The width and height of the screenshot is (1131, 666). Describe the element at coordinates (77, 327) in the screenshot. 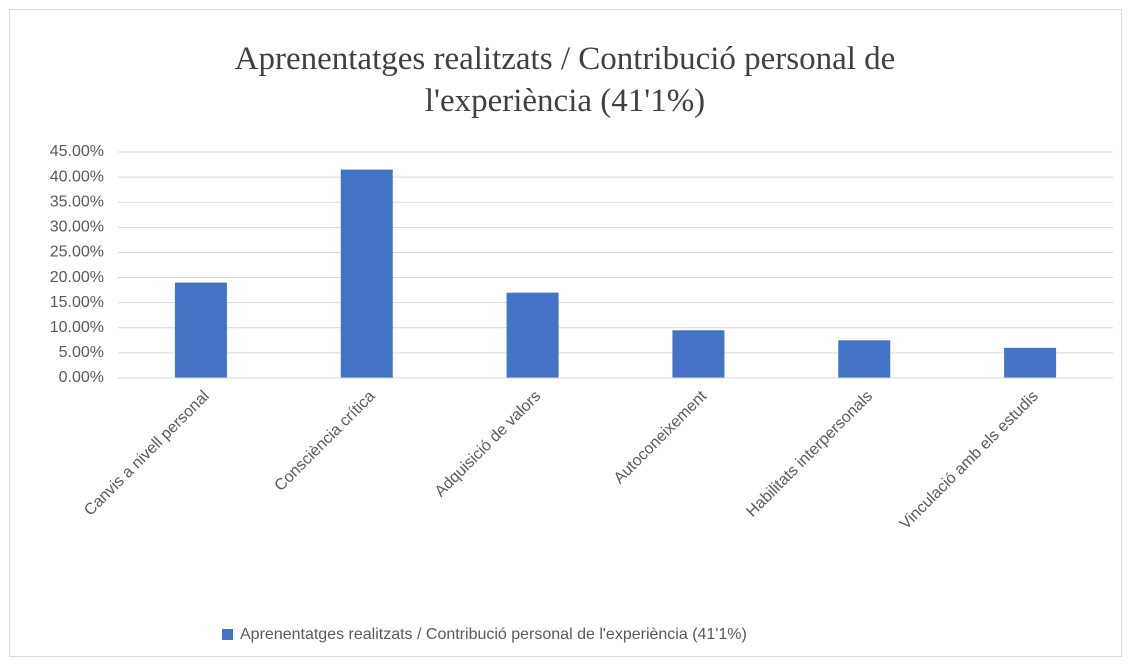

I see `y-tick-label: 10.00%` at that location.